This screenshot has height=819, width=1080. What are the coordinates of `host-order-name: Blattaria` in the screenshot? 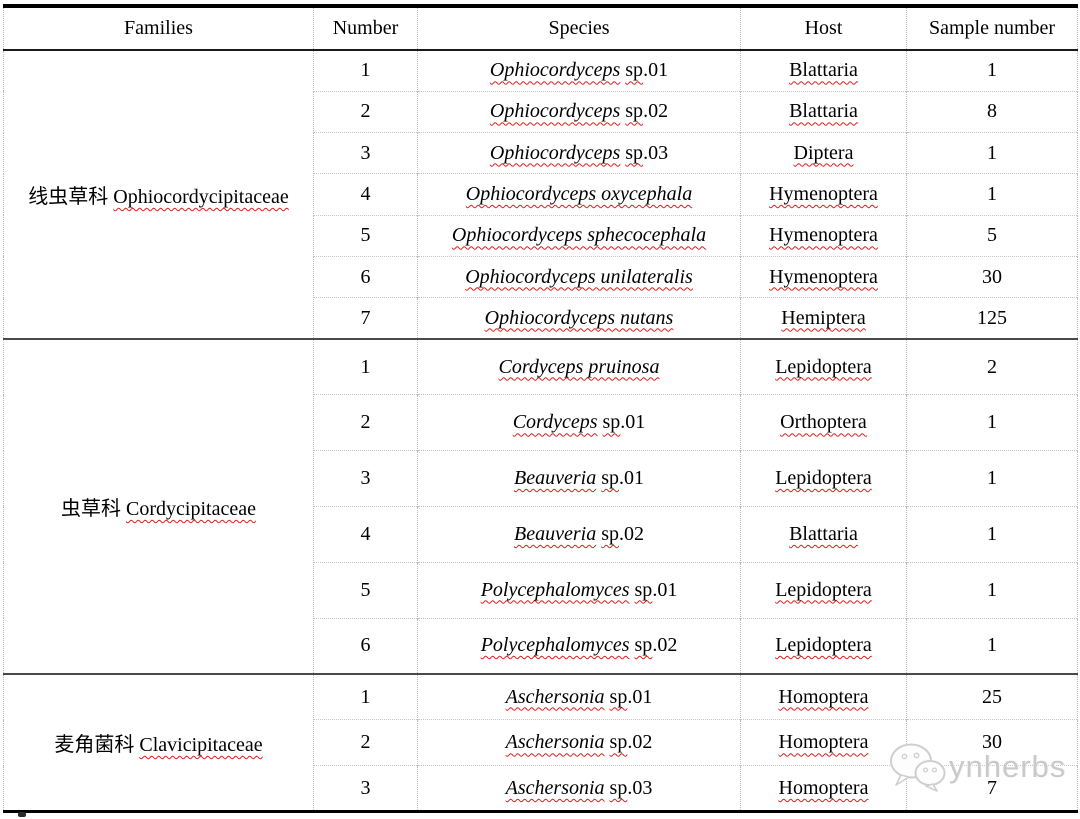 It's located at (823, 70).